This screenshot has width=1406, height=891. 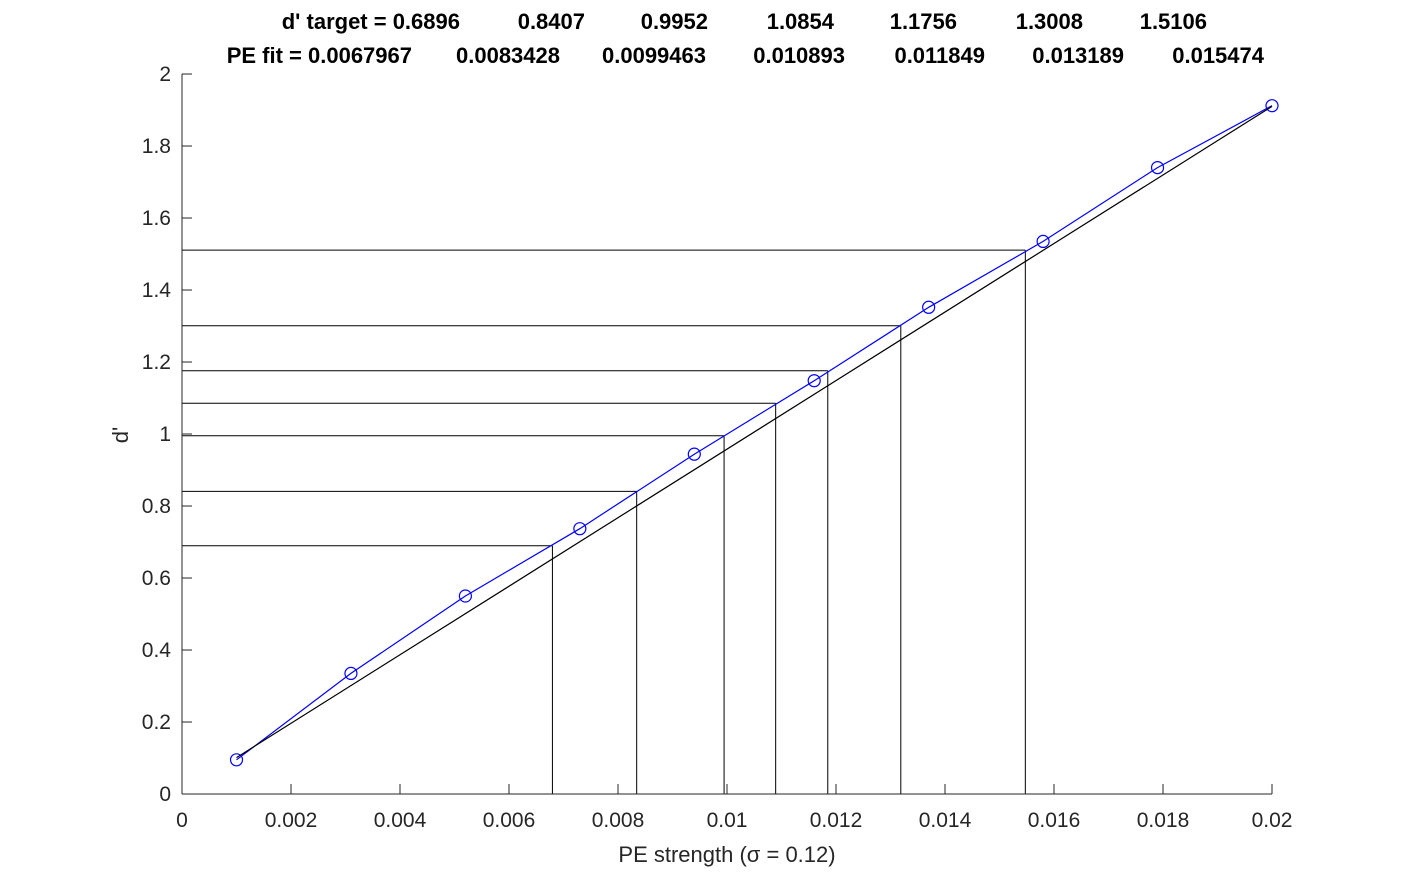 What do you see at coordinates (726, 854) in the screenshot?
I see `x-axis-label: PE strength (σ = 0.12)` at bounding box center [726, 854].